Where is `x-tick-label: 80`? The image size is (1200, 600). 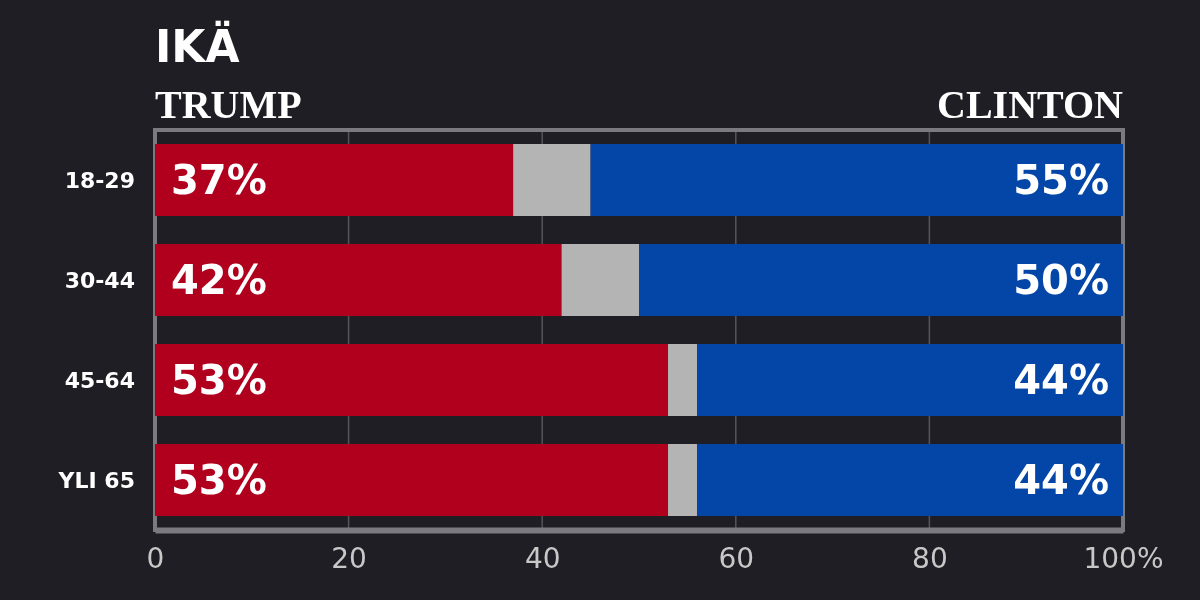 x-tick-label: 80 is located at coordinates (930, 558).